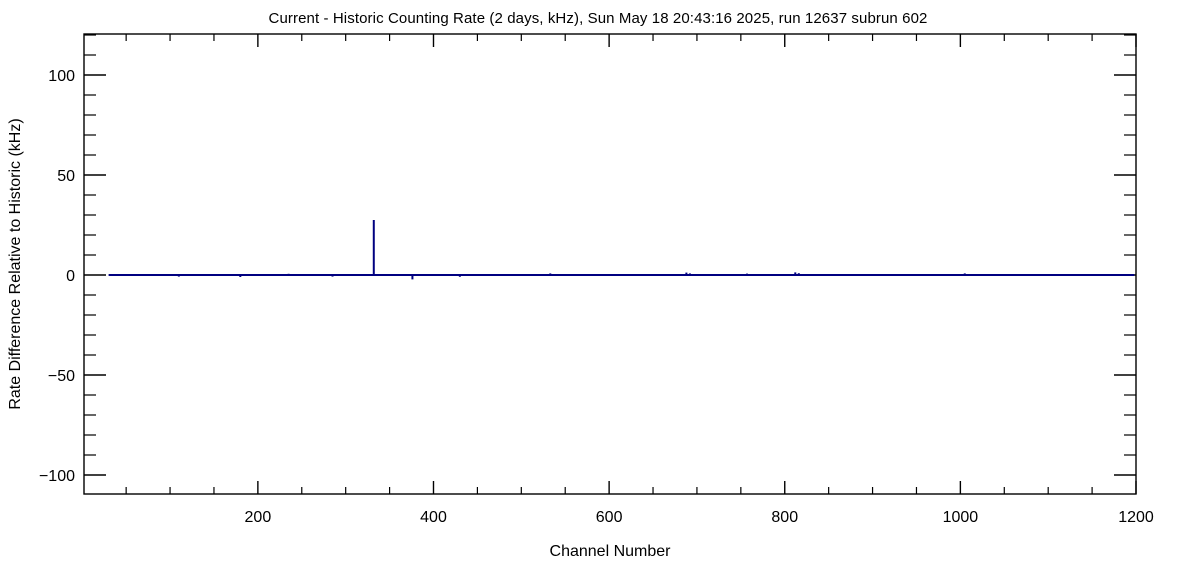 This screenshot has height=572, width=1196. What do you see at coordinates (609, 517) in the screenshot?
I see `x-tick-label: 600` at bounding box center [609, 517].